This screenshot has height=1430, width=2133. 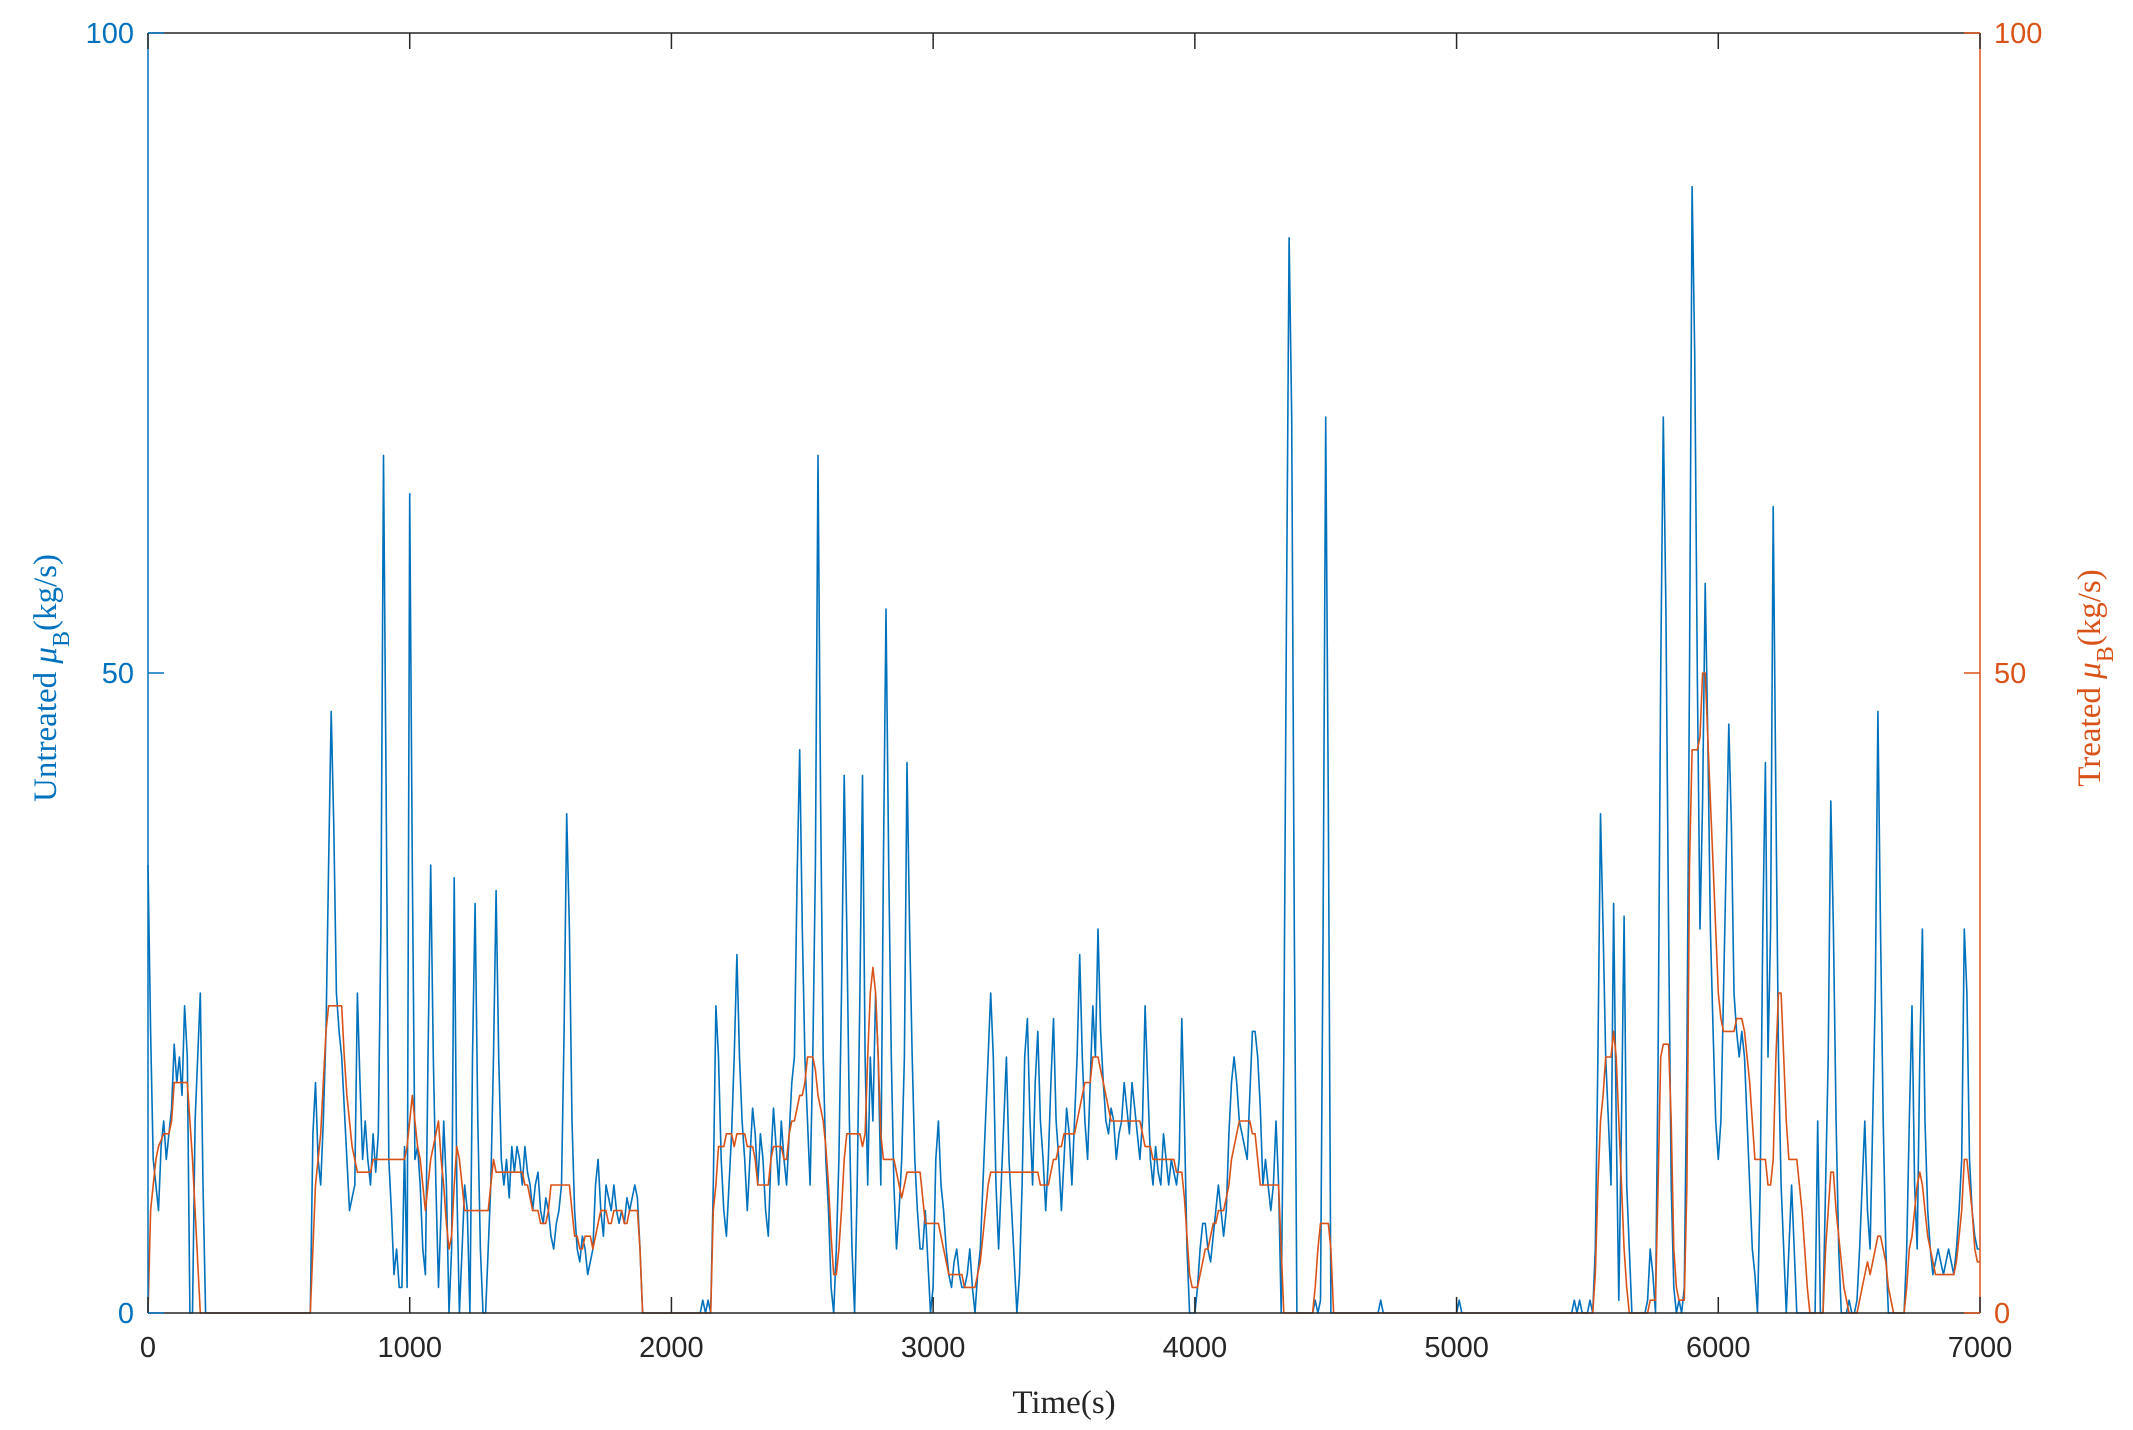 I want to click on right-y-axis-label: Treated μB(kg/s), so click(x=2095, y=677).